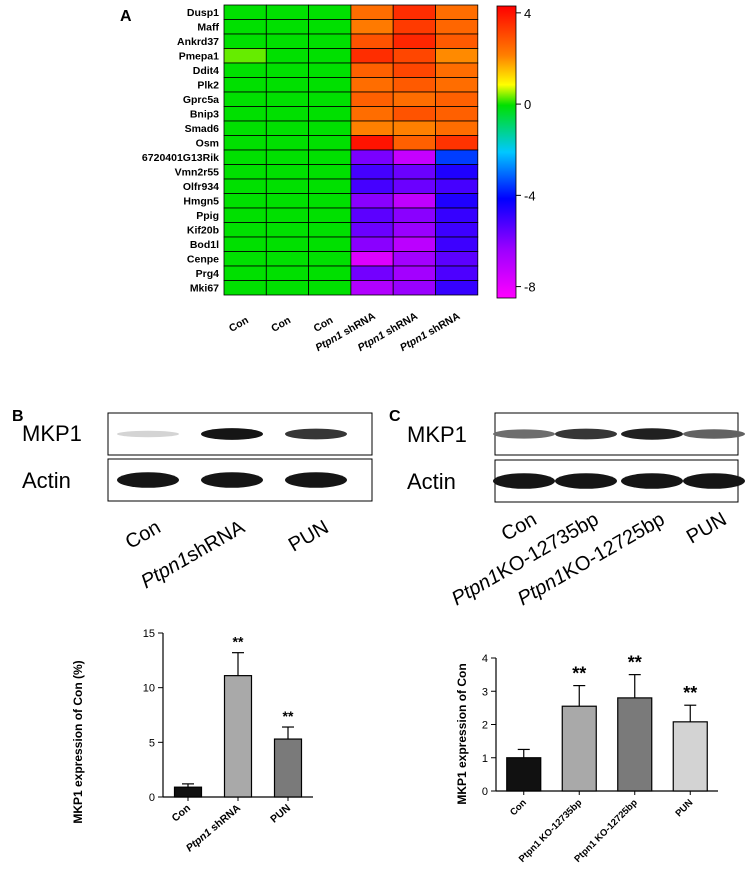 This screenshot has width=753, height=877. What do you see at coordinates (462, 733) in the screenshot?
I see `bar-c-y-axis-label: MKP1 expression of Con` at bounding box center [462, 733].